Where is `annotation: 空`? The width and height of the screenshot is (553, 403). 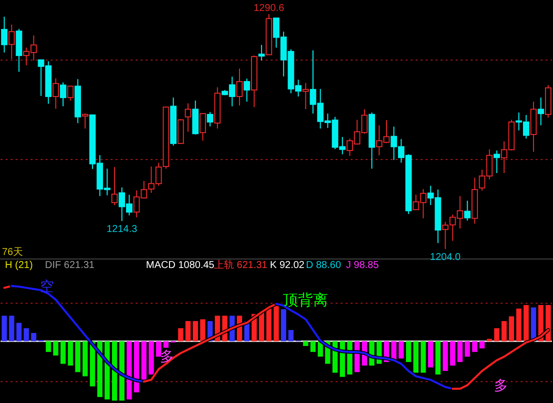
annotation: 空 is located at coordinates (47, 286).